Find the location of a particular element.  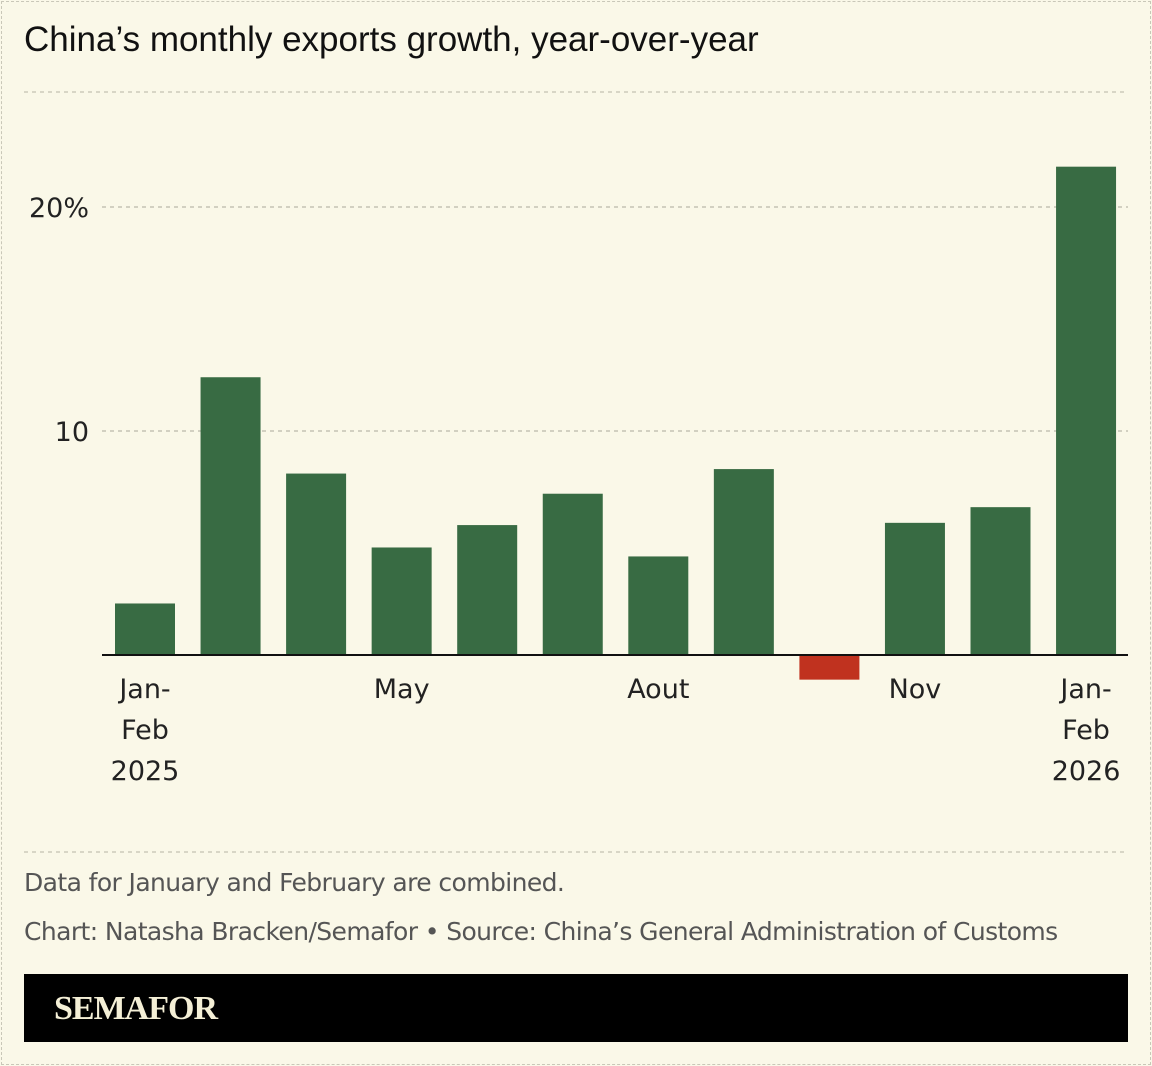

x-tick-label-line: Aout is located at coordinates (658, 689).